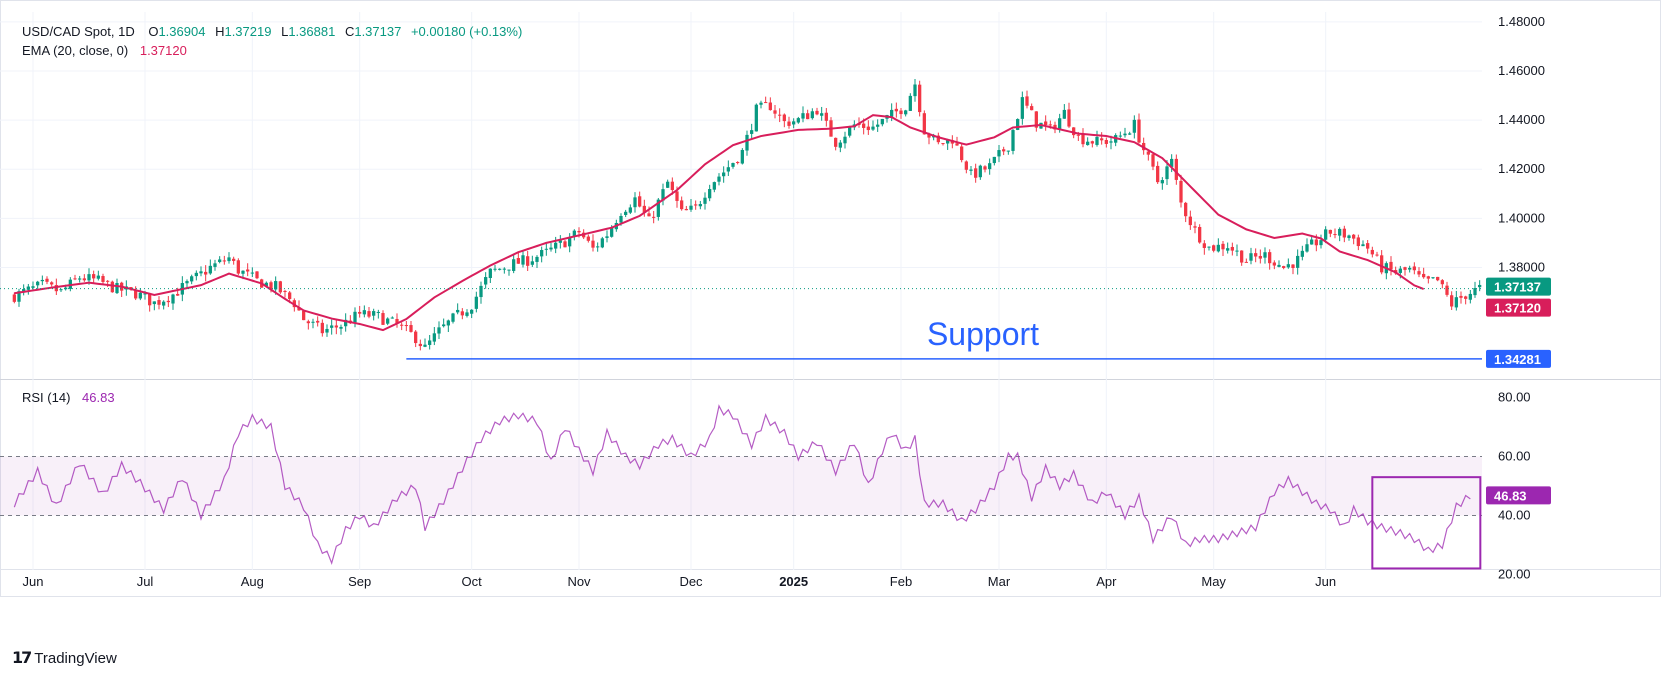 The width and height of the screenshot is (1661, 681). Describe the element at coordinates (182, 31) in the screenshot. I see `open-value: 1.36904` at that location.